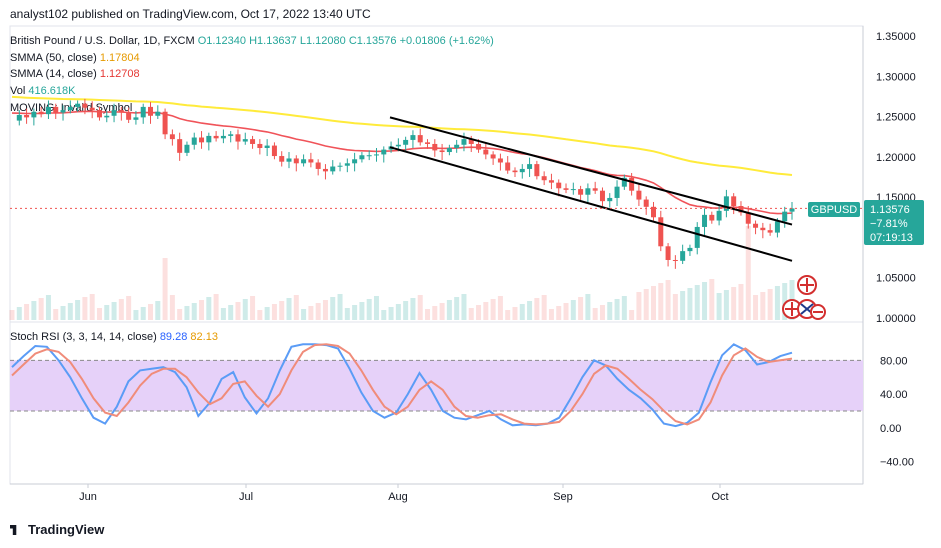 This screenshot has width=941, height=548. Describe the element at coordinates (173, 337) in the screenshot. I see `stoch-k-value: 89.28` at that location.